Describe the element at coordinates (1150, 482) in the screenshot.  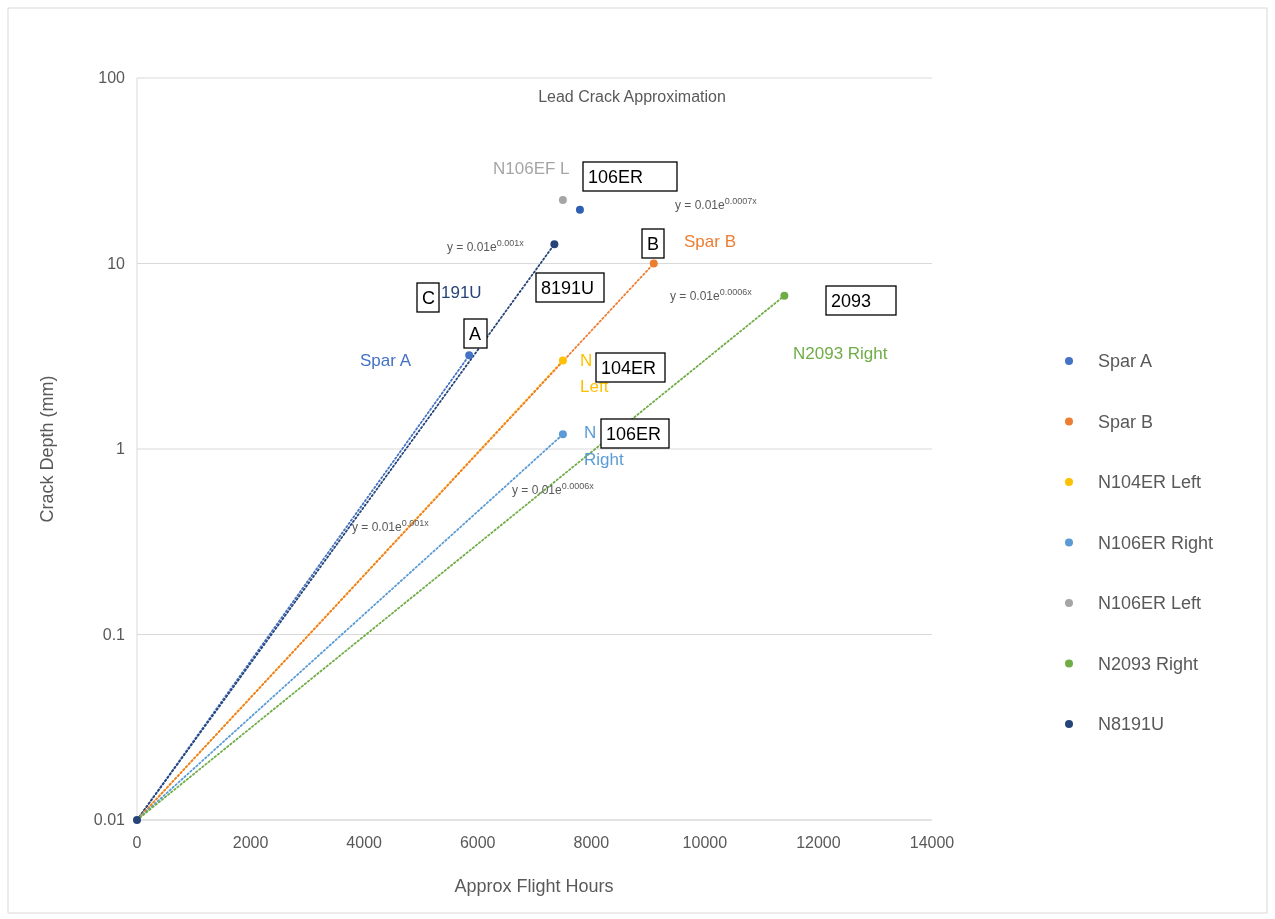
I see `legend-label: N104ER Left` at that location.